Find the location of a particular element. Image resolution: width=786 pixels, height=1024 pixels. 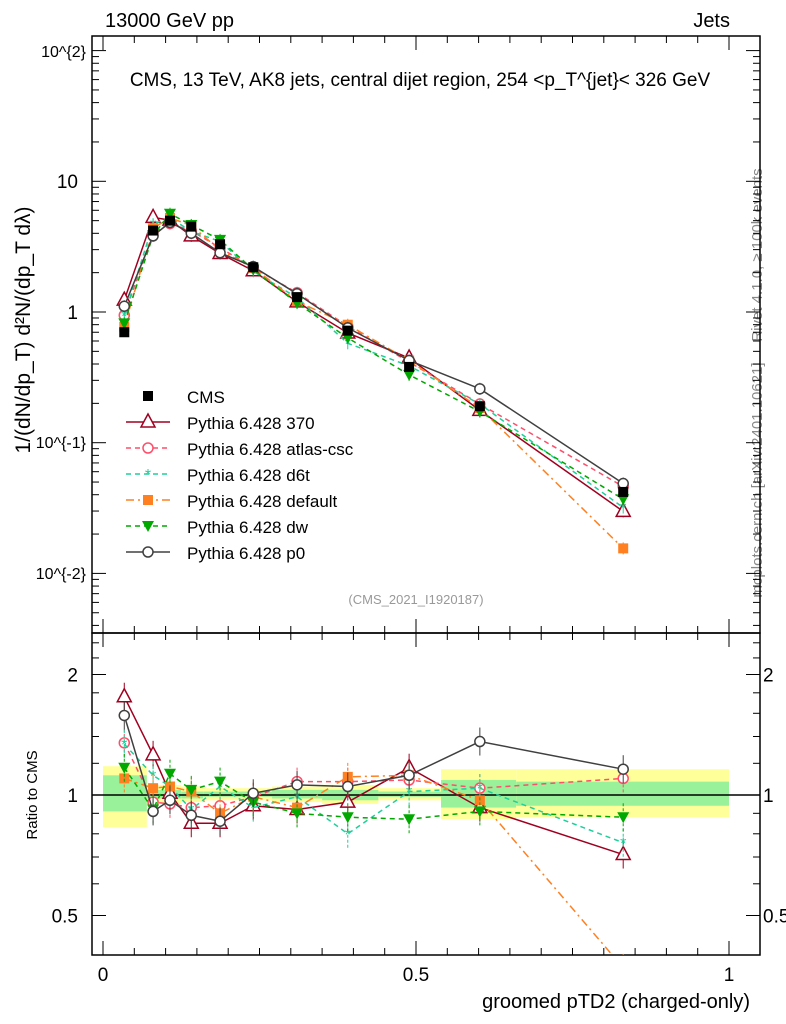

y-tick-label: 10^{-2} is located at coordinates (61, 574).